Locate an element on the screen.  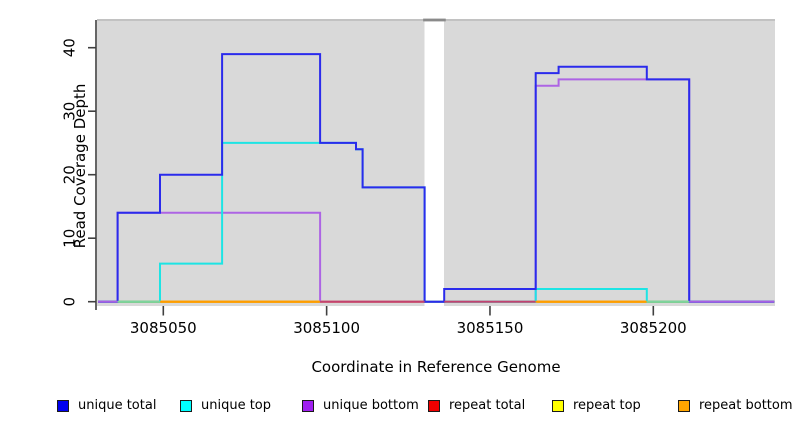
no-coverage-gap-cap is located at coordinates (434, 20).